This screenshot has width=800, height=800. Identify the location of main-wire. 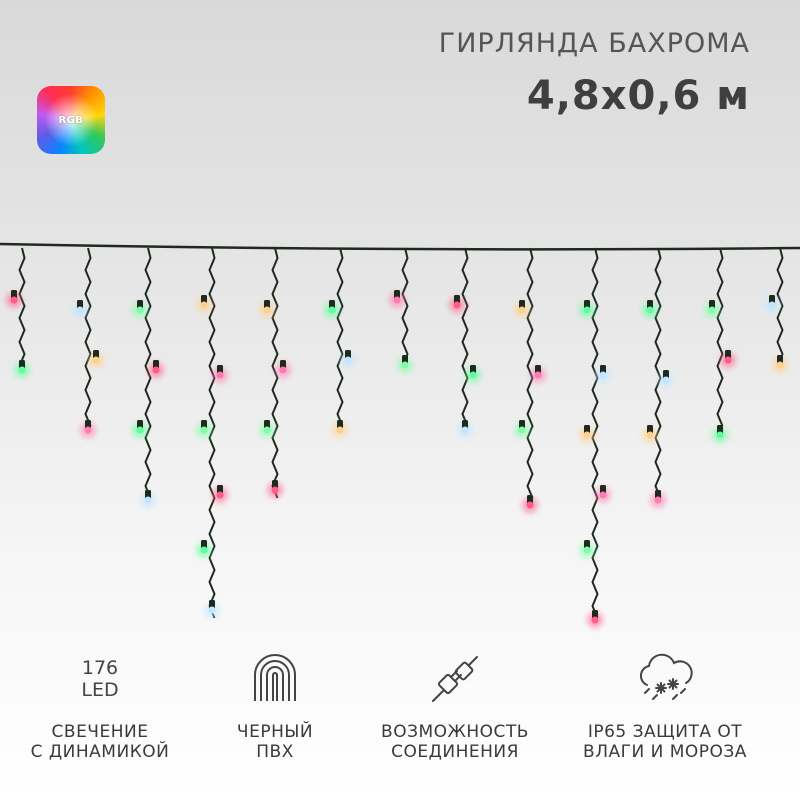
(400, 246).